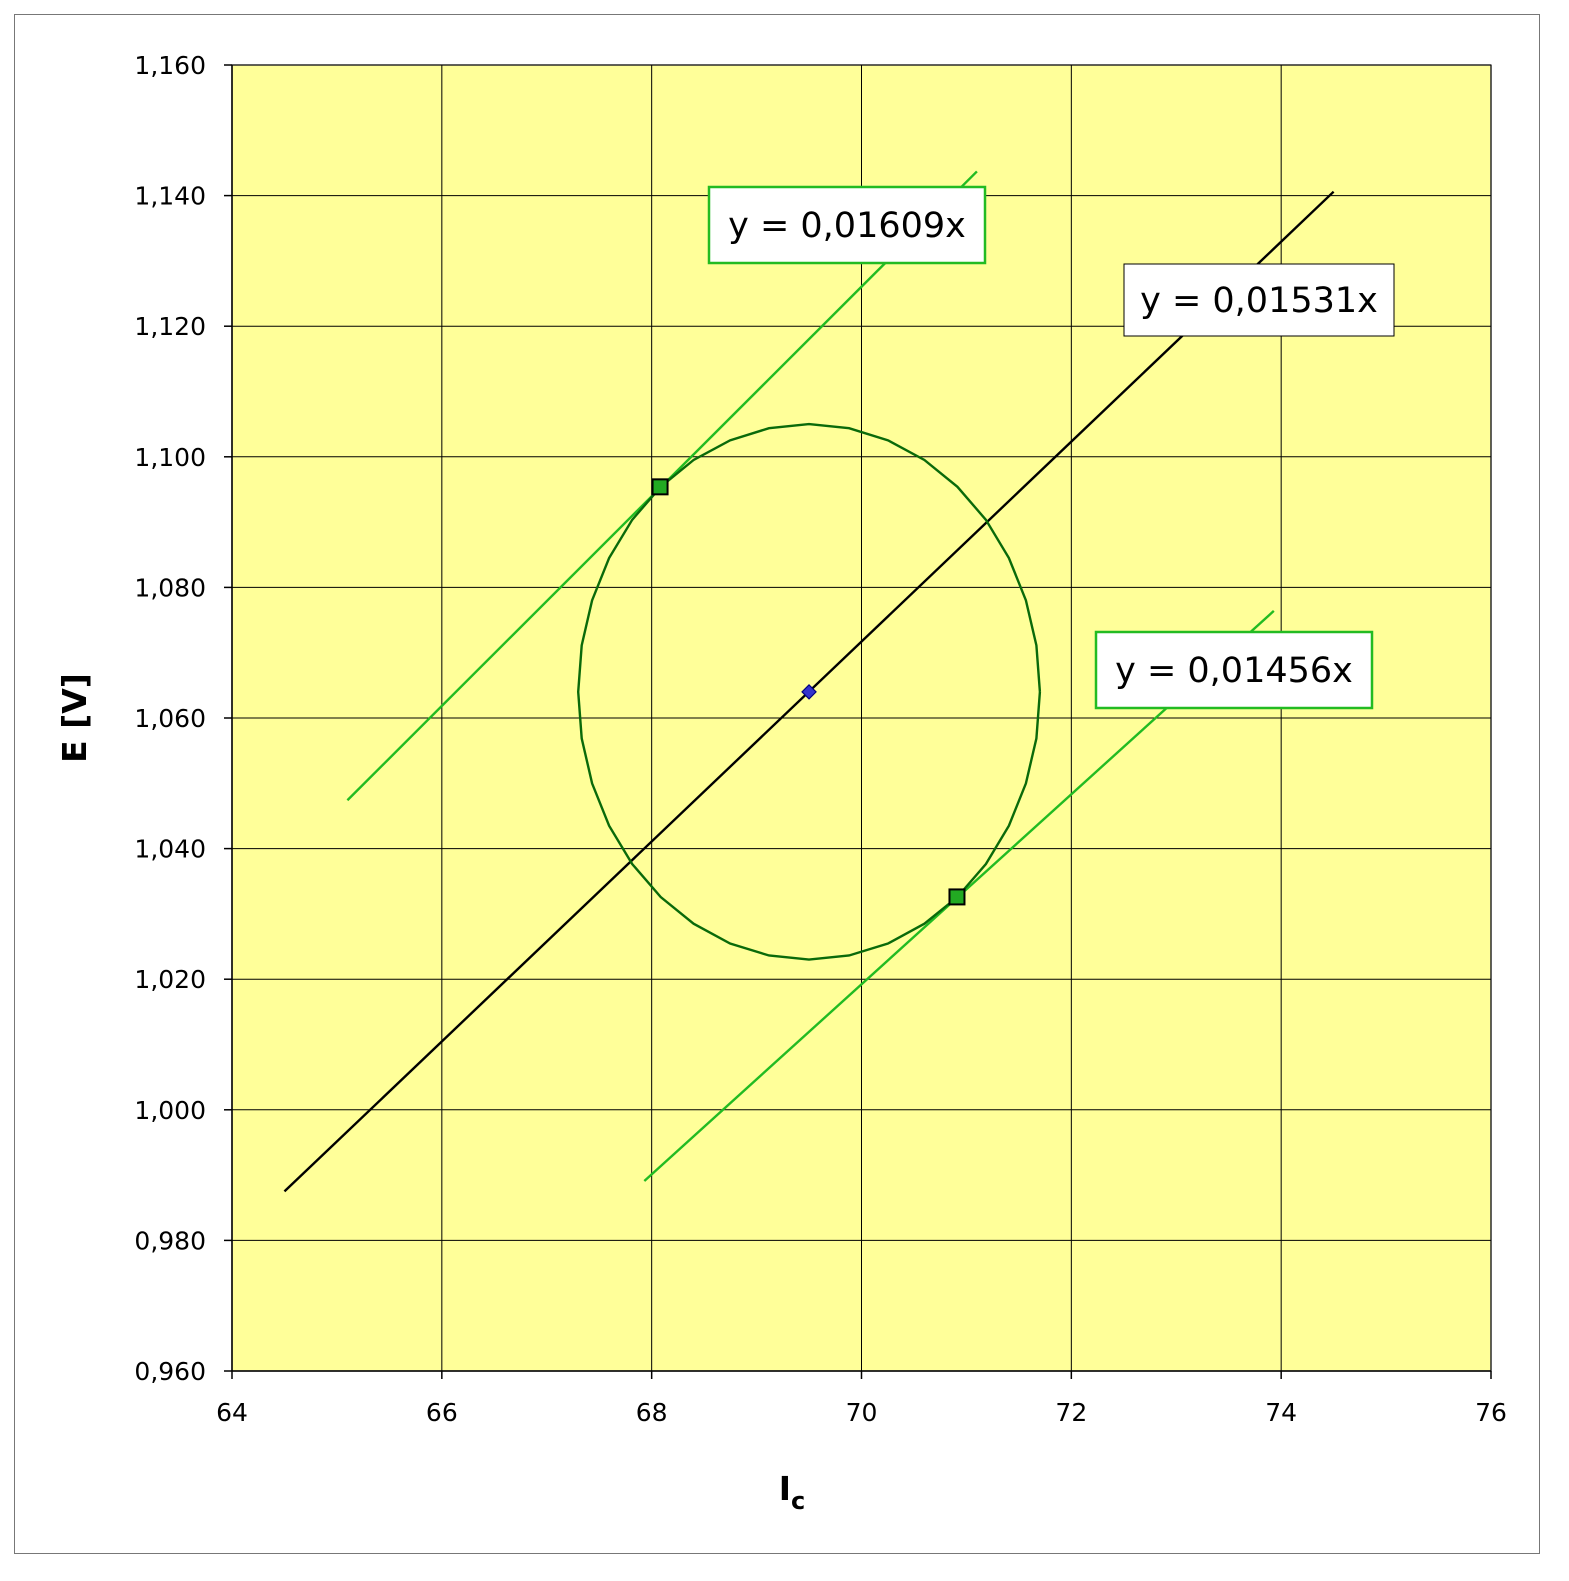  What do you see at coordinates (1491, 1412) in the screenshot?
I see `x-tick-label: 76` at bounding box center [1491, 1412].